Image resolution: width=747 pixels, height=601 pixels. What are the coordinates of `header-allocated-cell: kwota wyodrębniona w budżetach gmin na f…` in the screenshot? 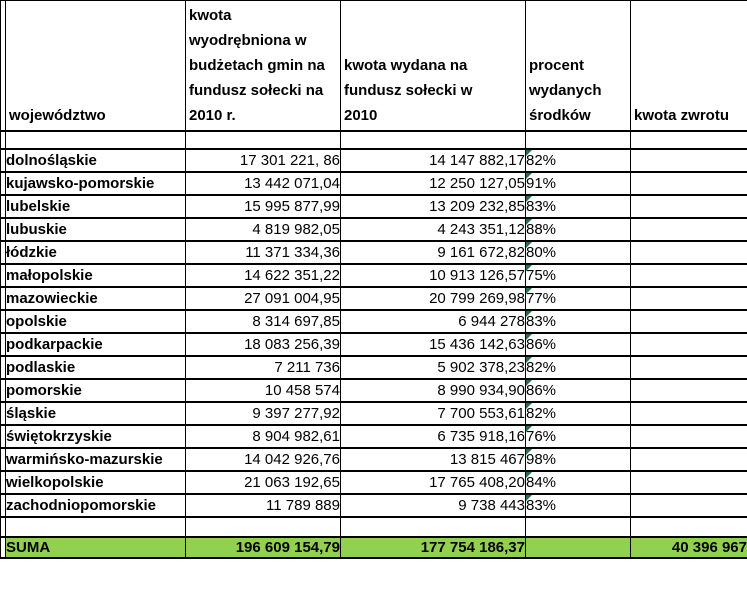 It's located at (263, 66).